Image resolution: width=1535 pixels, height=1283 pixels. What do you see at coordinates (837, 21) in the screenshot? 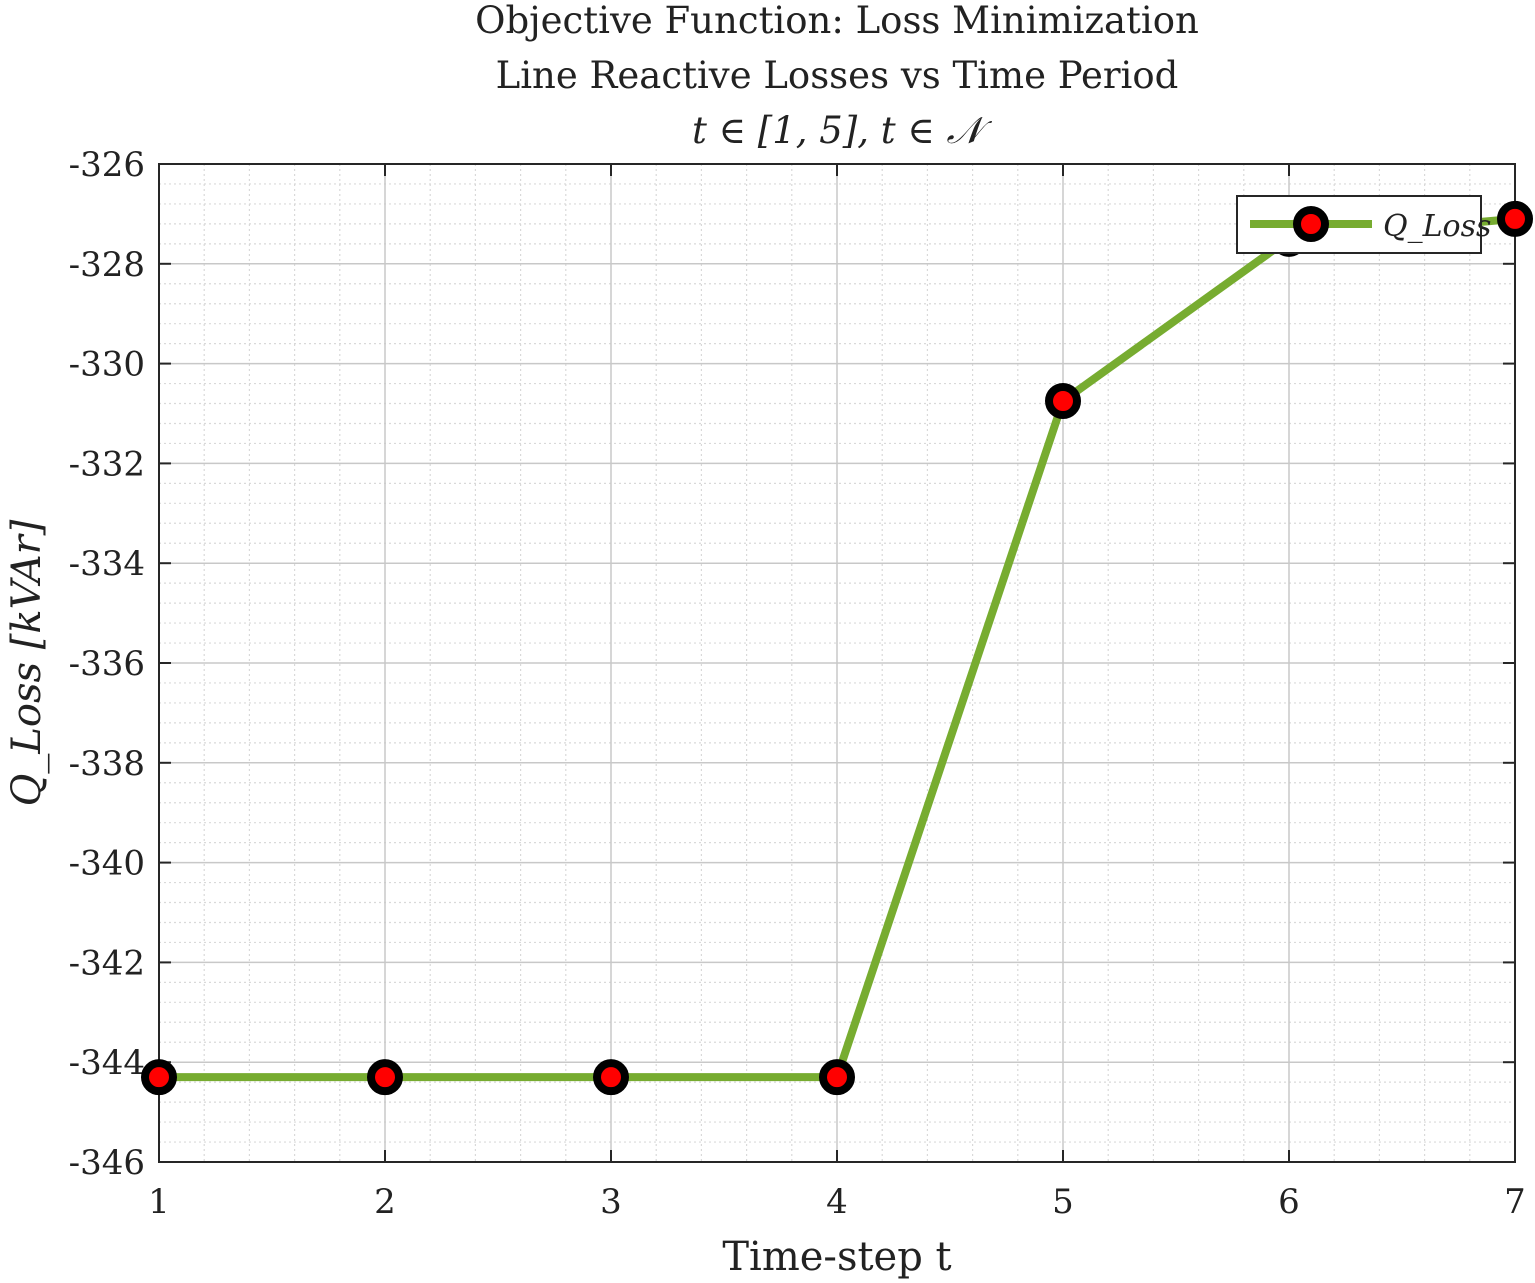
I see `chart-title-line-1: Objective Function: Loss Minimization` at bounding box center [837, 21].